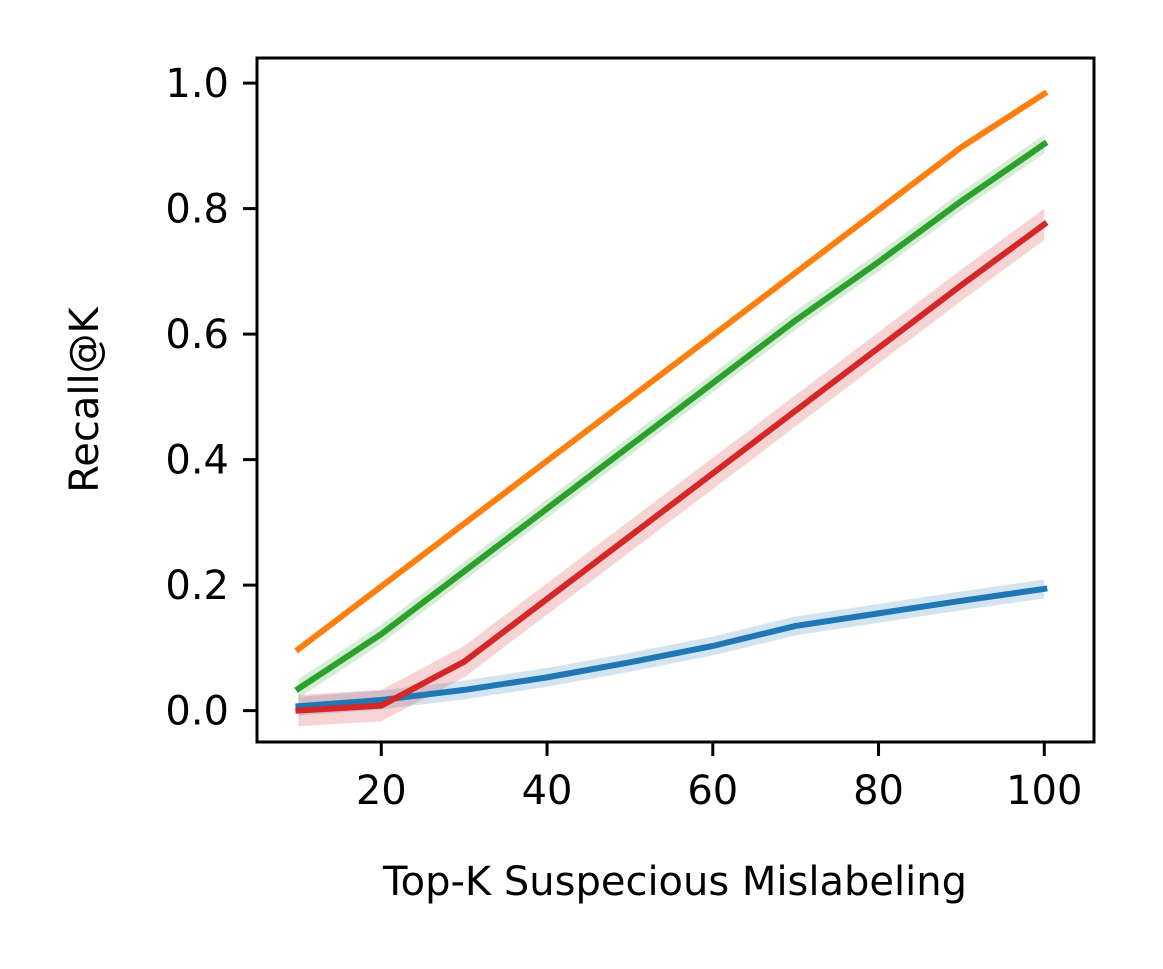 The height and width of the screenshot is (969, 1163). I want to click on x-tick-label: 80, so click(878, 791).